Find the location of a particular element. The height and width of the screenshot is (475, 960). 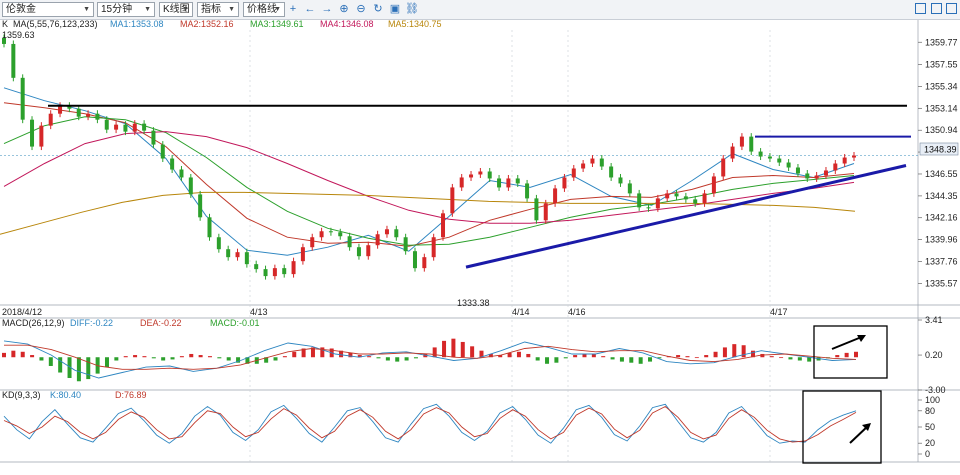

macd-legend-diff: DIFF:-0.22 is located at coordinates (91, 323).